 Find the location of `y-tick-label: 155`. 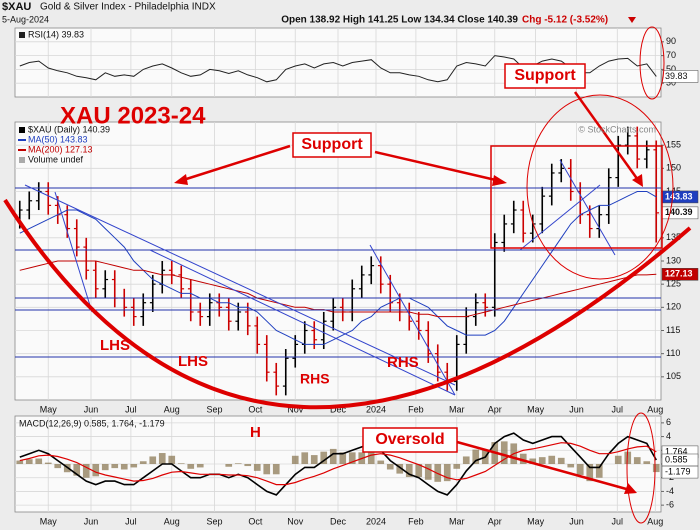

y-tick-label: 155 is located at coordinates (673, 145).